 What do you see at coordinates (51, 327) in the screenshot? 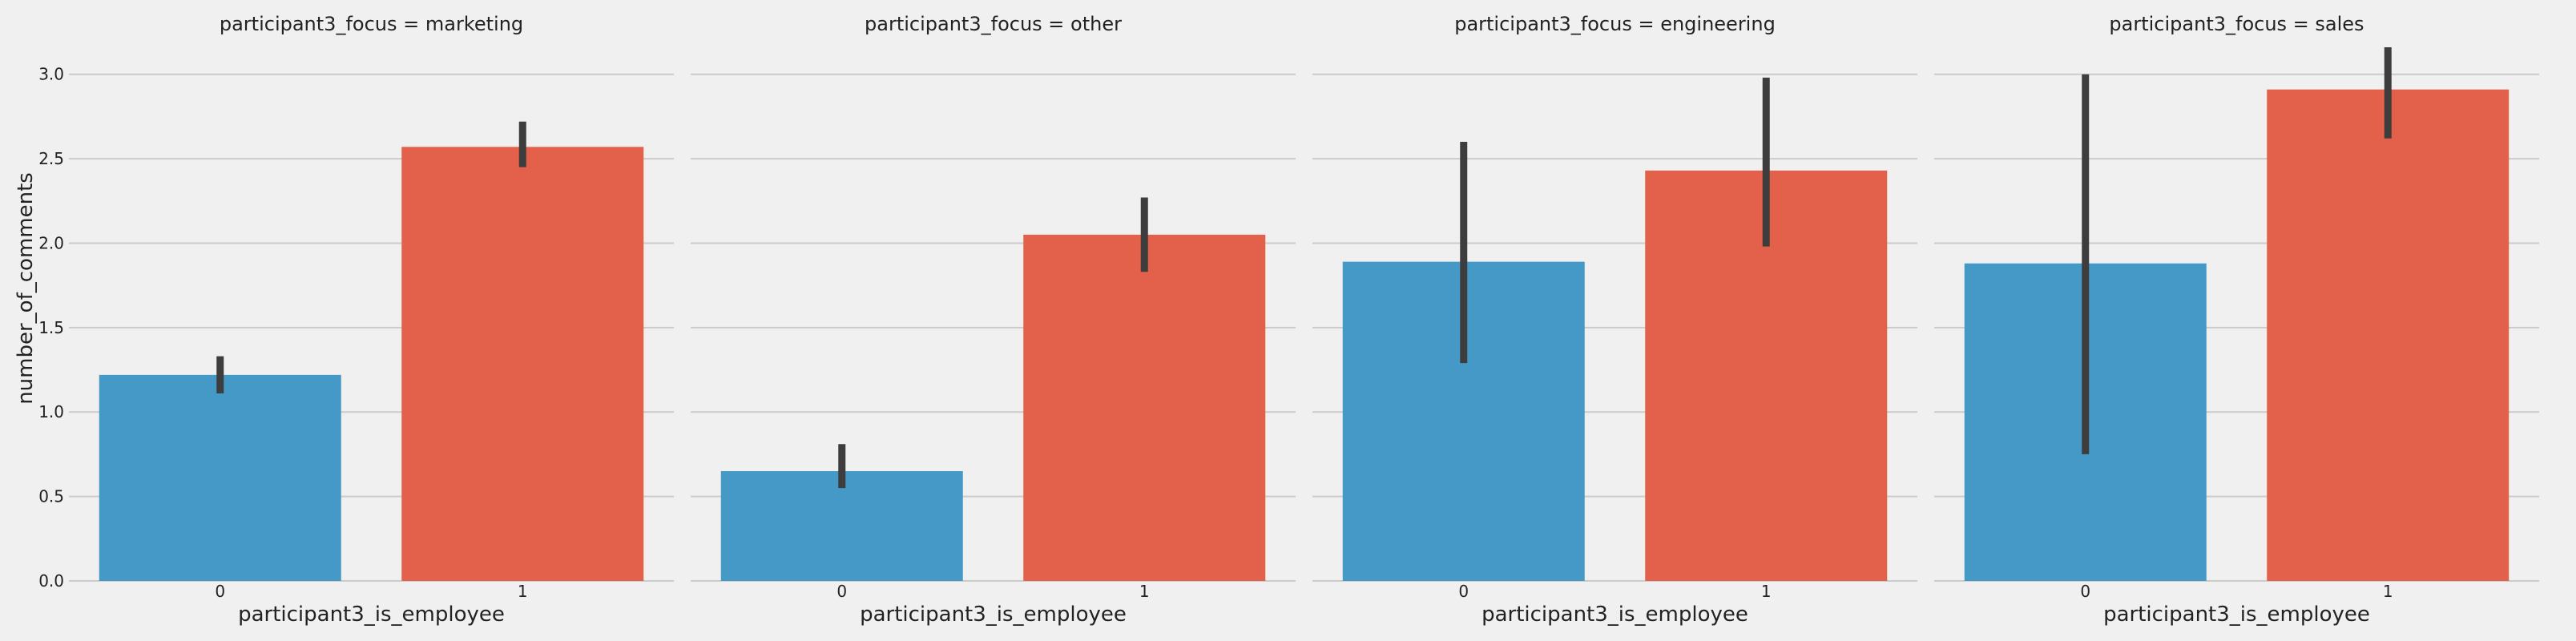
I see `y-tick-label: 1.5` at bounding box center [51, 327].